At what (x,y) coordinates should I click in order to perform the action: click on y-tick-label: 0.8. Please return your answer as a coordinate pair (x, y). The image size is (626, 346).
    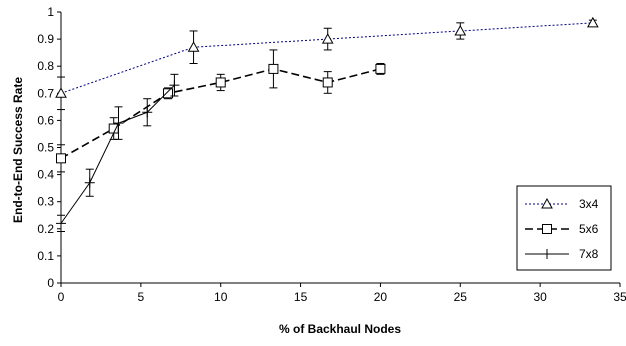
    Looking at the image, I should click on (45, 66).